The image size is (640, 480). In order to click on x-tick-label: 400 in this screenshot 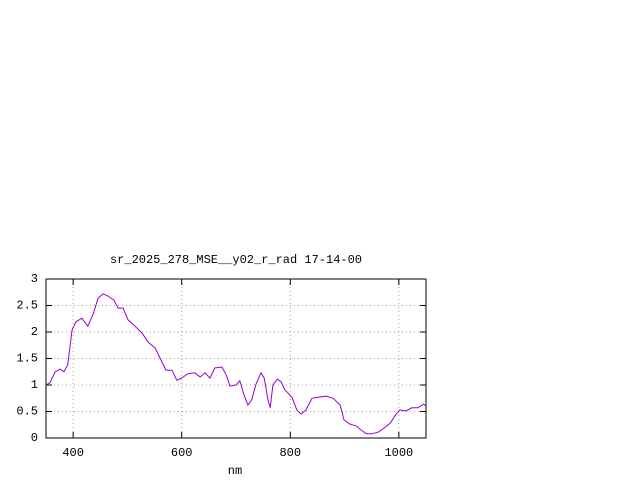, I will do `click(73, 453)`.